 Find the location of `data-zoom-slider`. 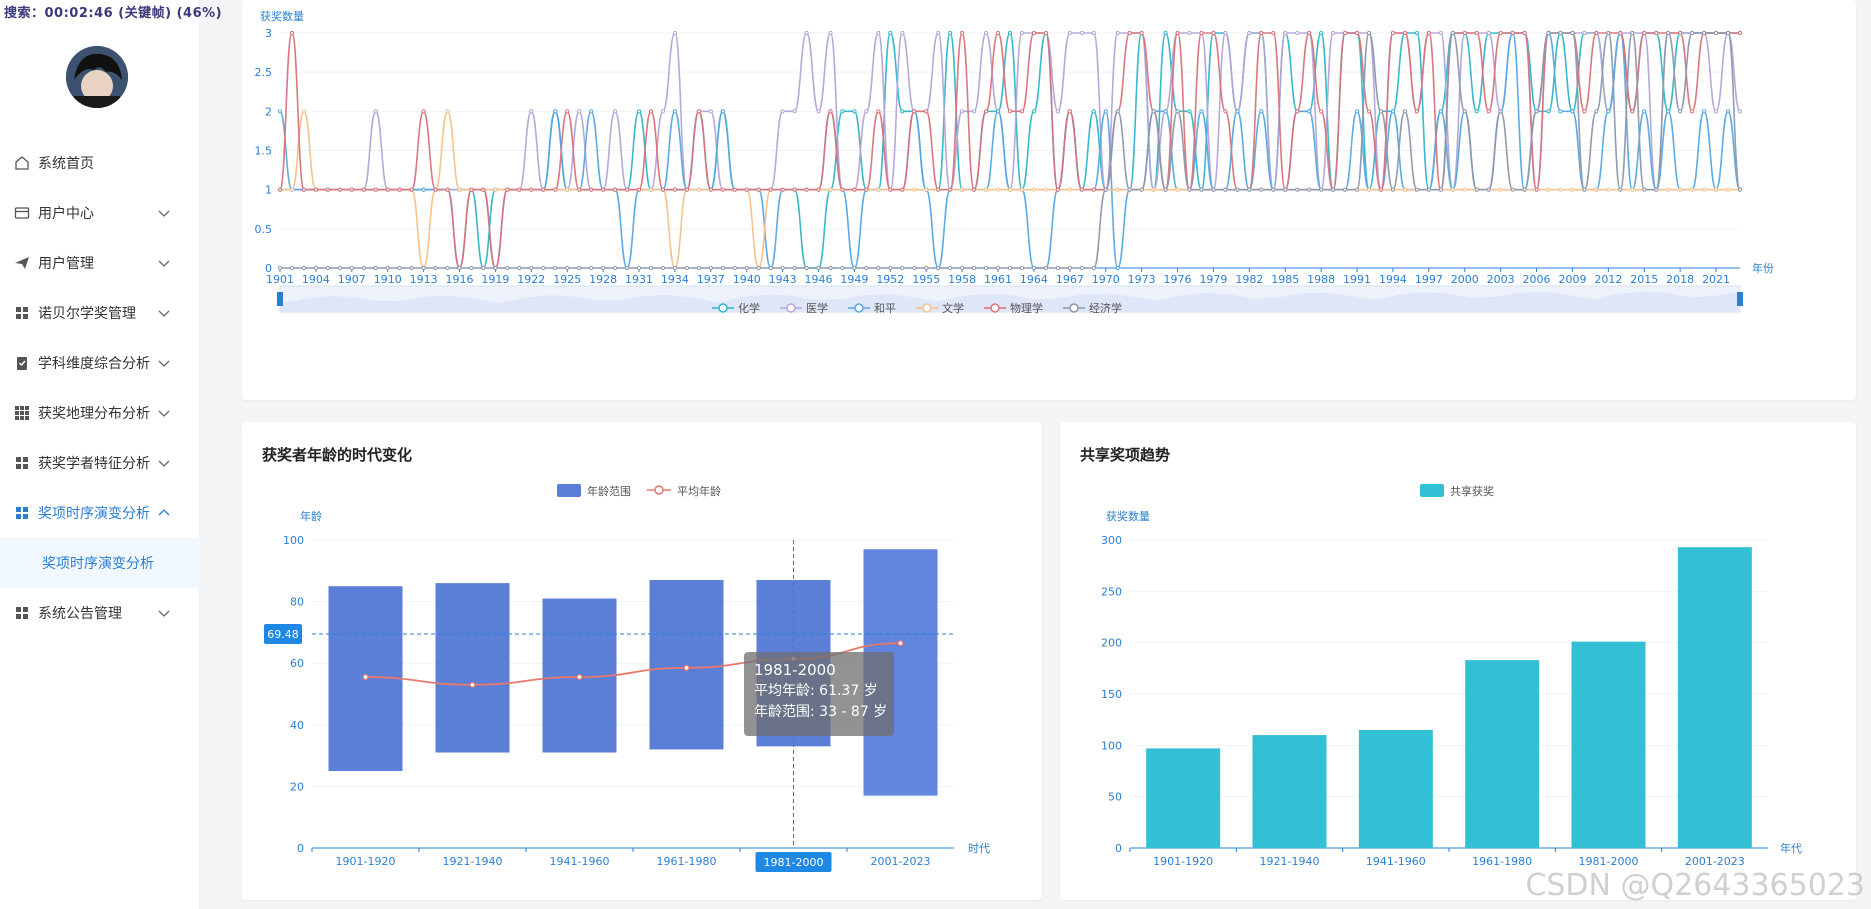

data-zoom-slider is located at coordinates (1010, 299).